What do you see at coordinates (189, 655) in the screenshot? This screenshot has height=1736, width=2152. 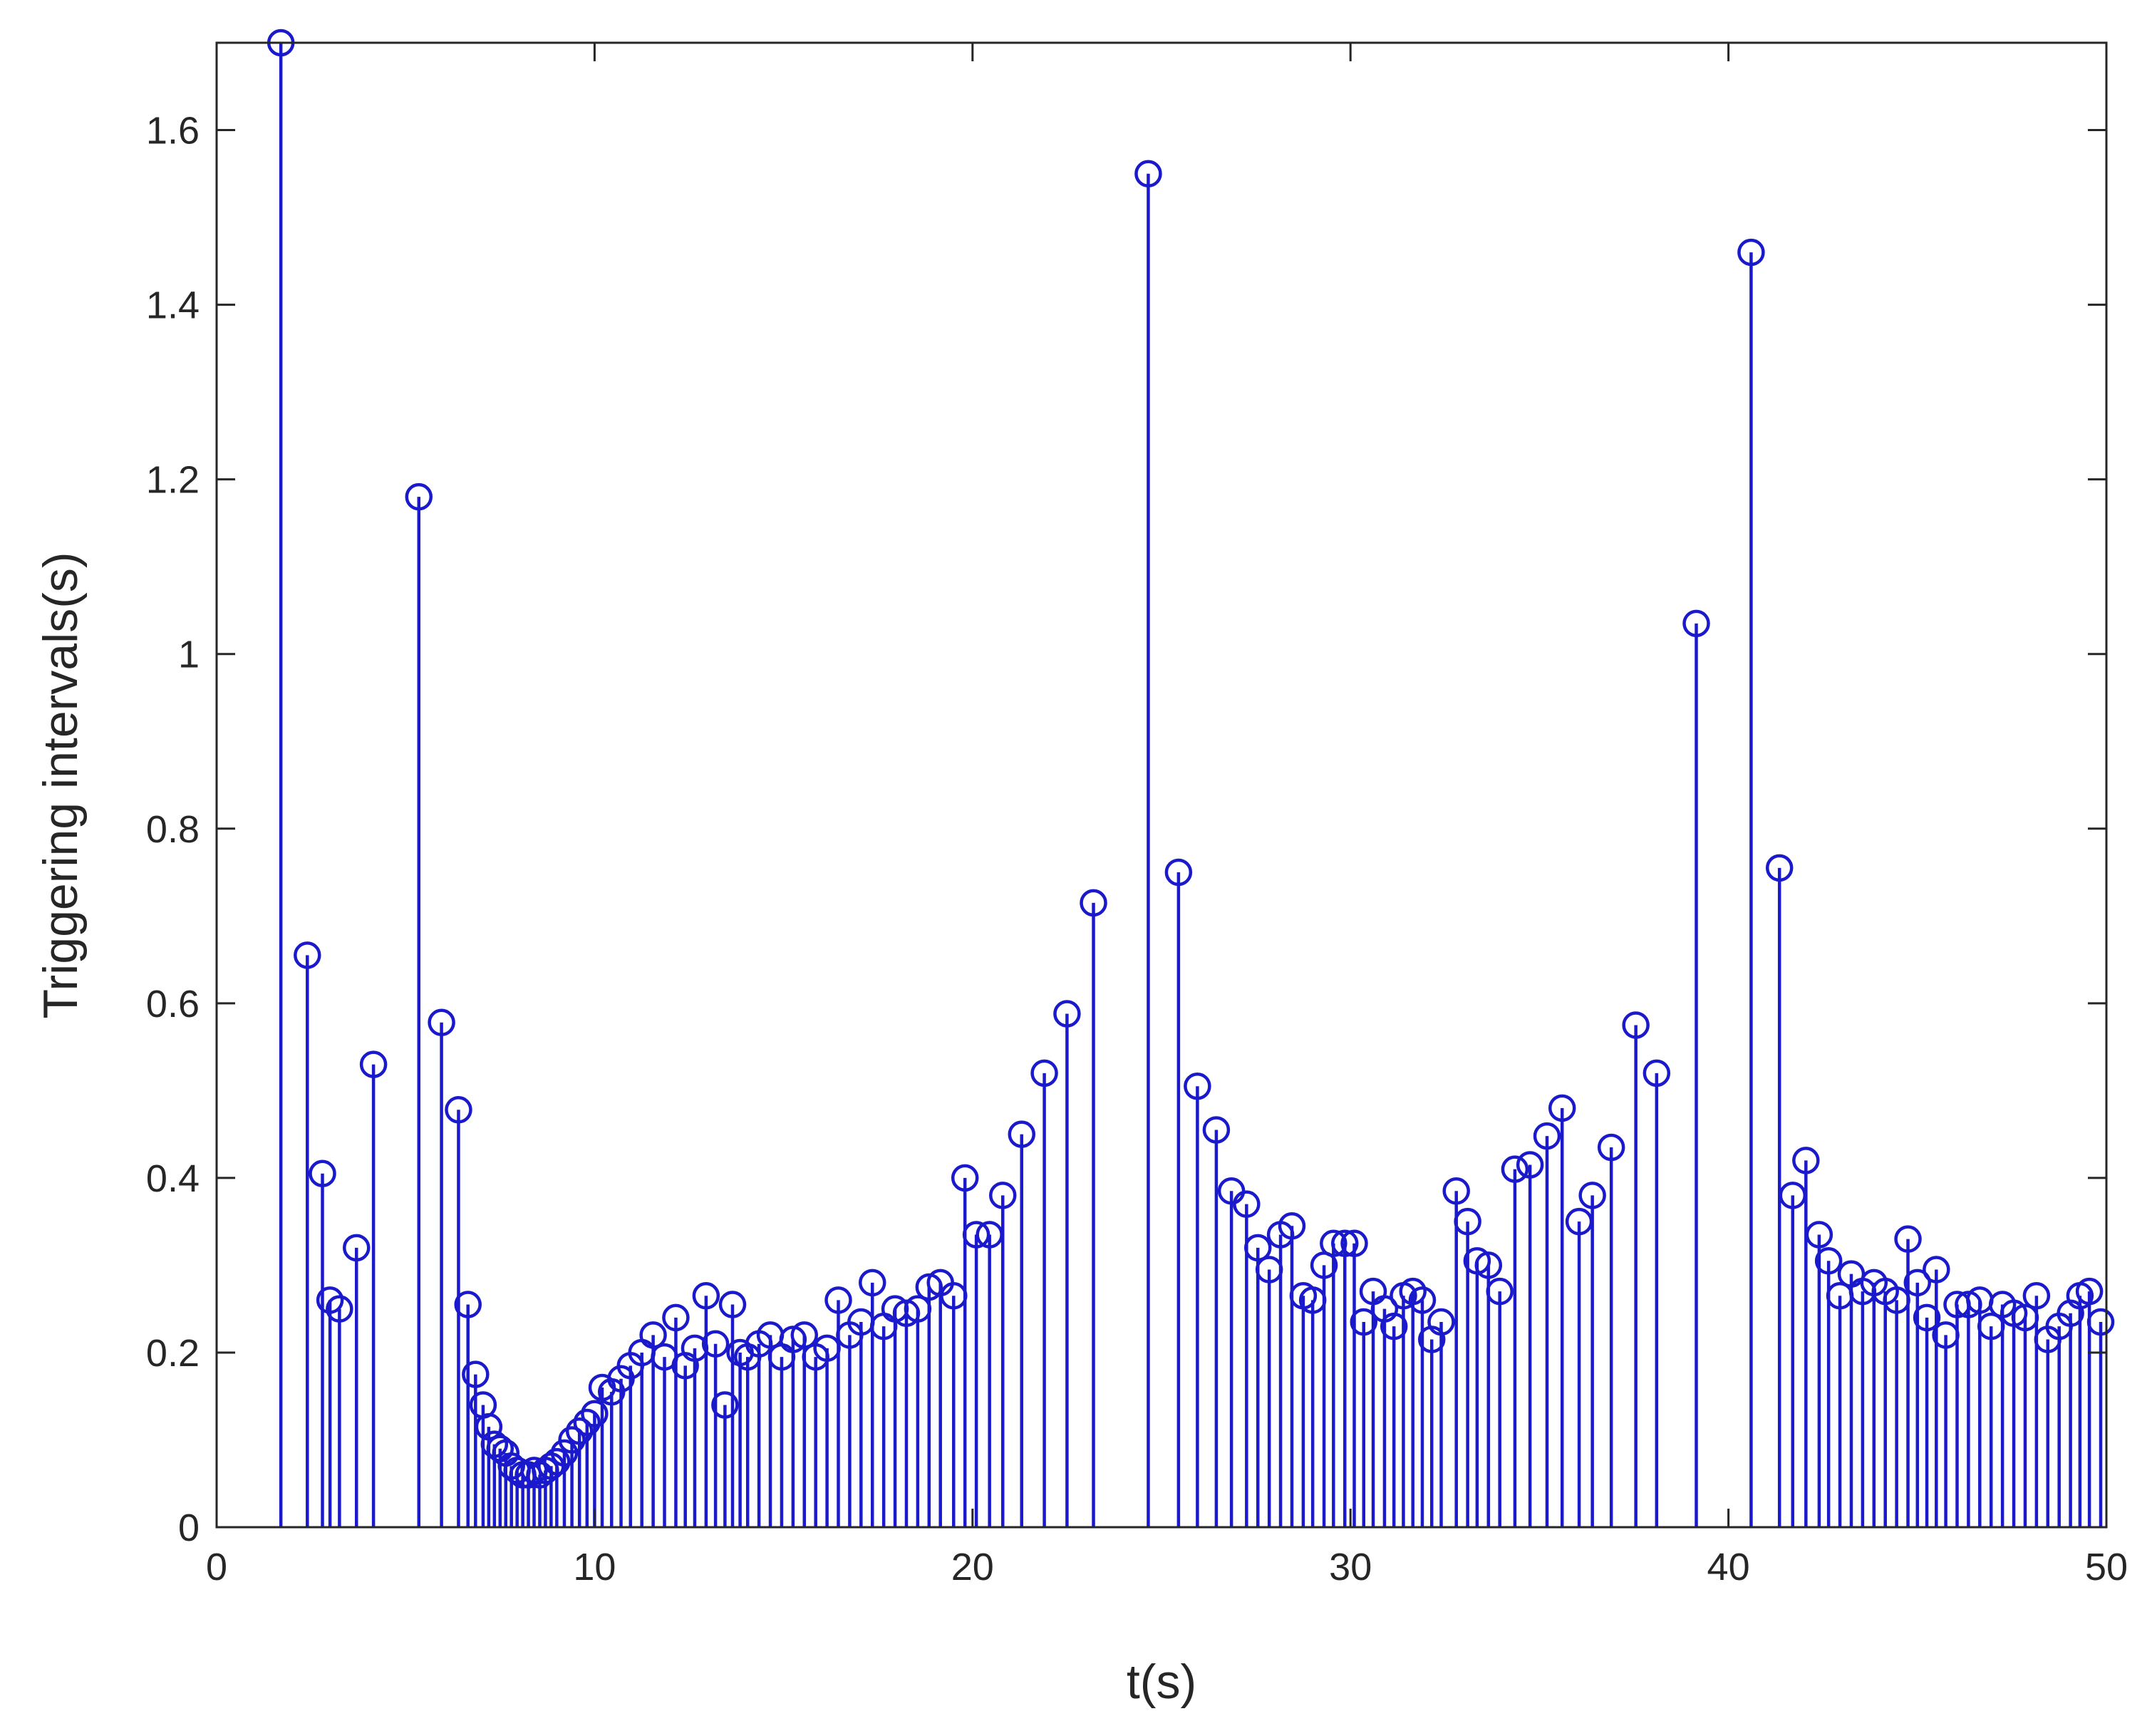 I see `y-tick-label: 1` at bounding box center [189, 655].